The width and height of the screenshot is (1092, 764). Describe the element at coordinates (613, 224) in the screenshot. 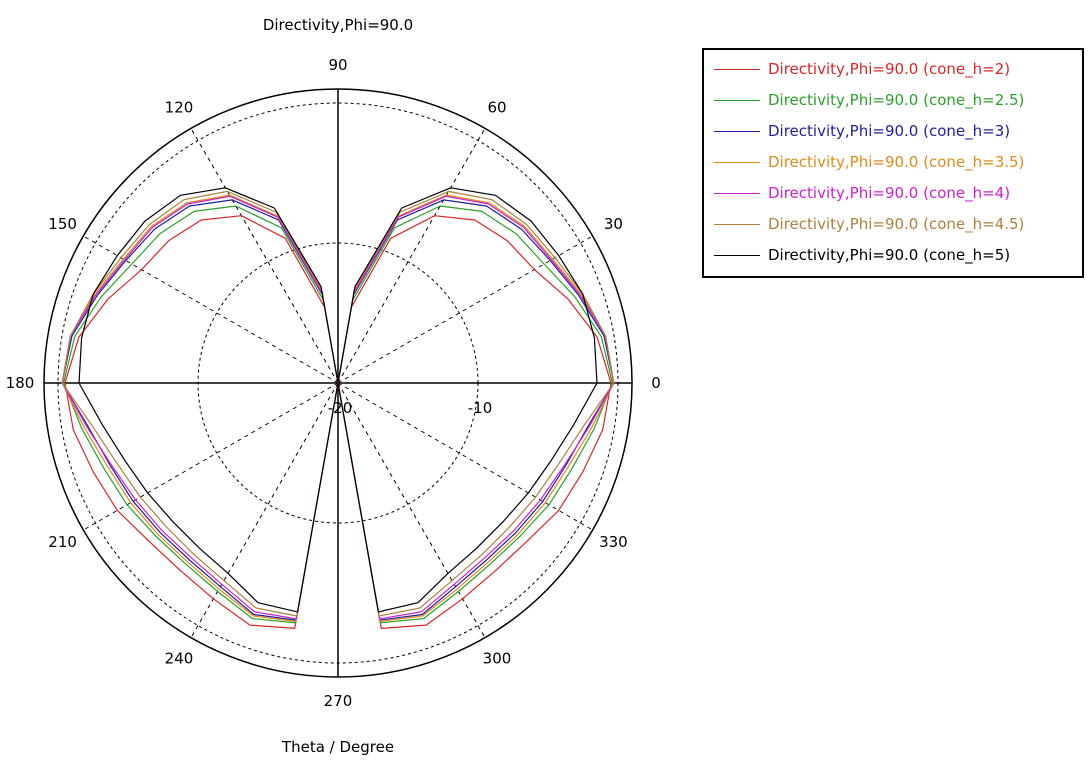

I see `angle-tick-label: 30` at that location.